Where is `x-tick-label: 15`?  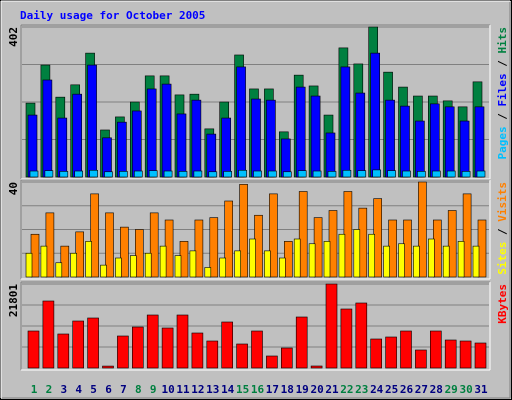 x-tick-label: 15 is located at coordinates (242, 389).